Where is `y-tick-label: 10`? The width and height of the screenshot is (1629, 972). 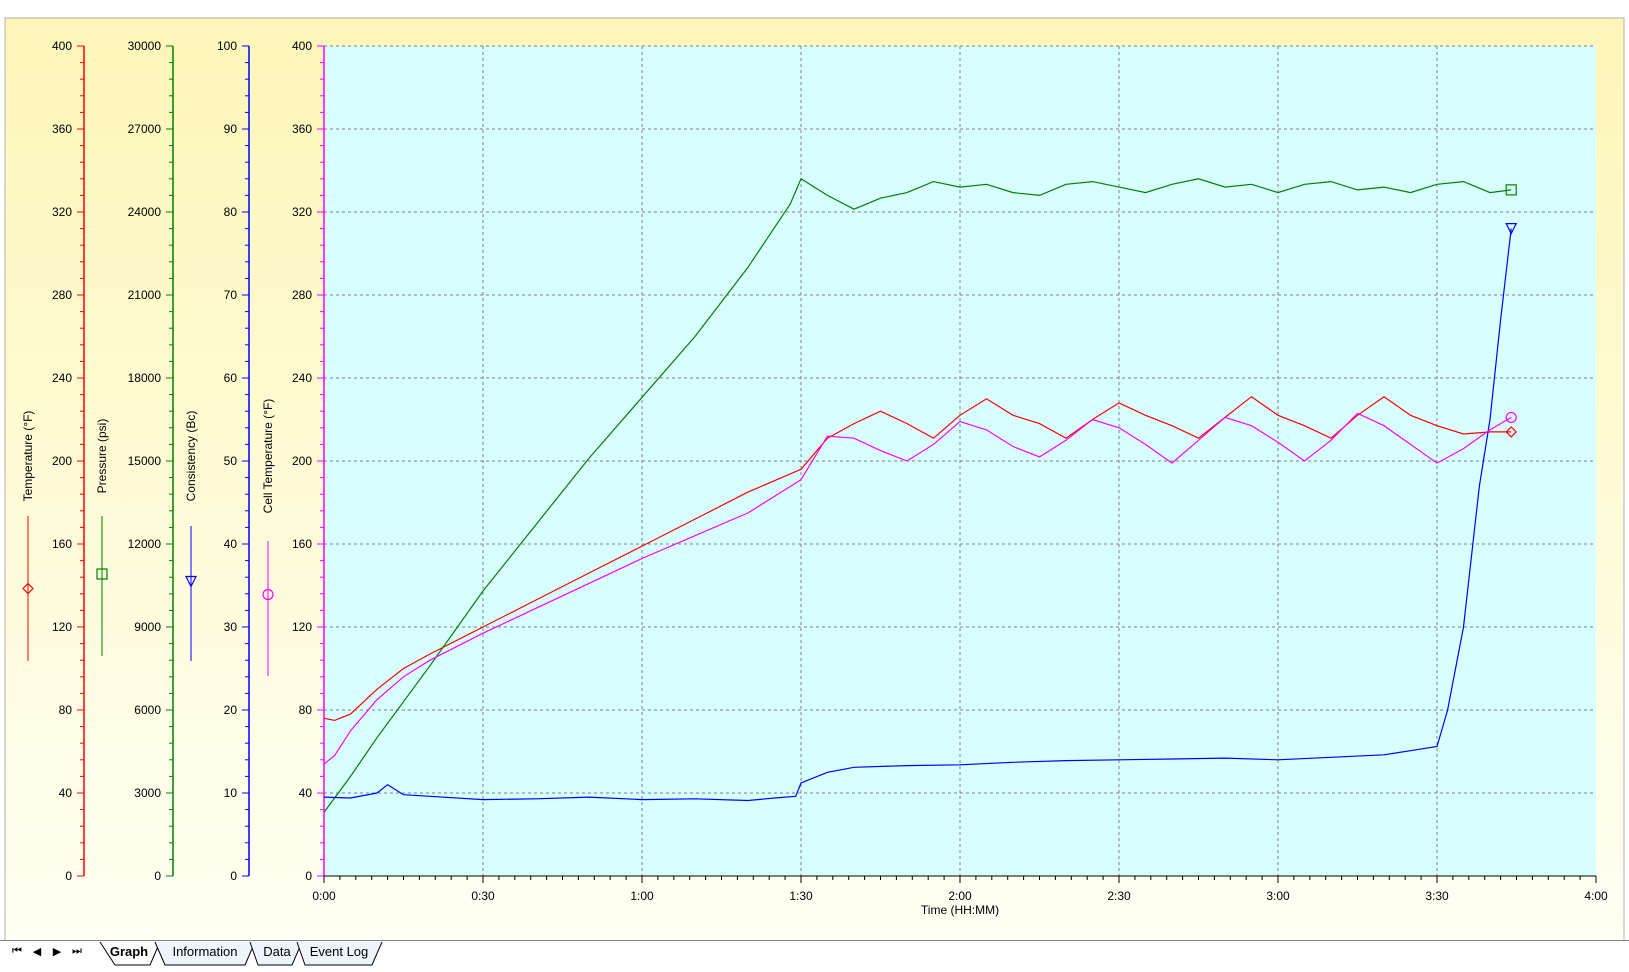 y-tick-label: 10 is located at coordinates (231, 793).